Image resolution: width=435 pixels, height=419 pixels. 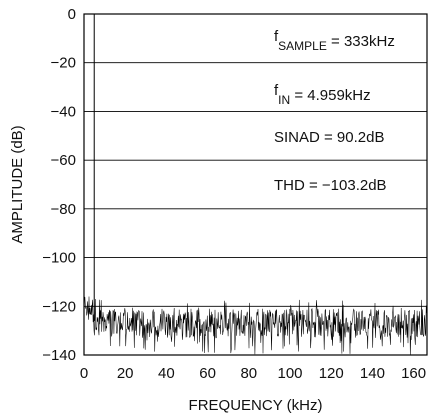 What do you see at coordinates (125, 373) in the screenshot?
I see `x-tick-label: 20` at bounding box center [125, 373].